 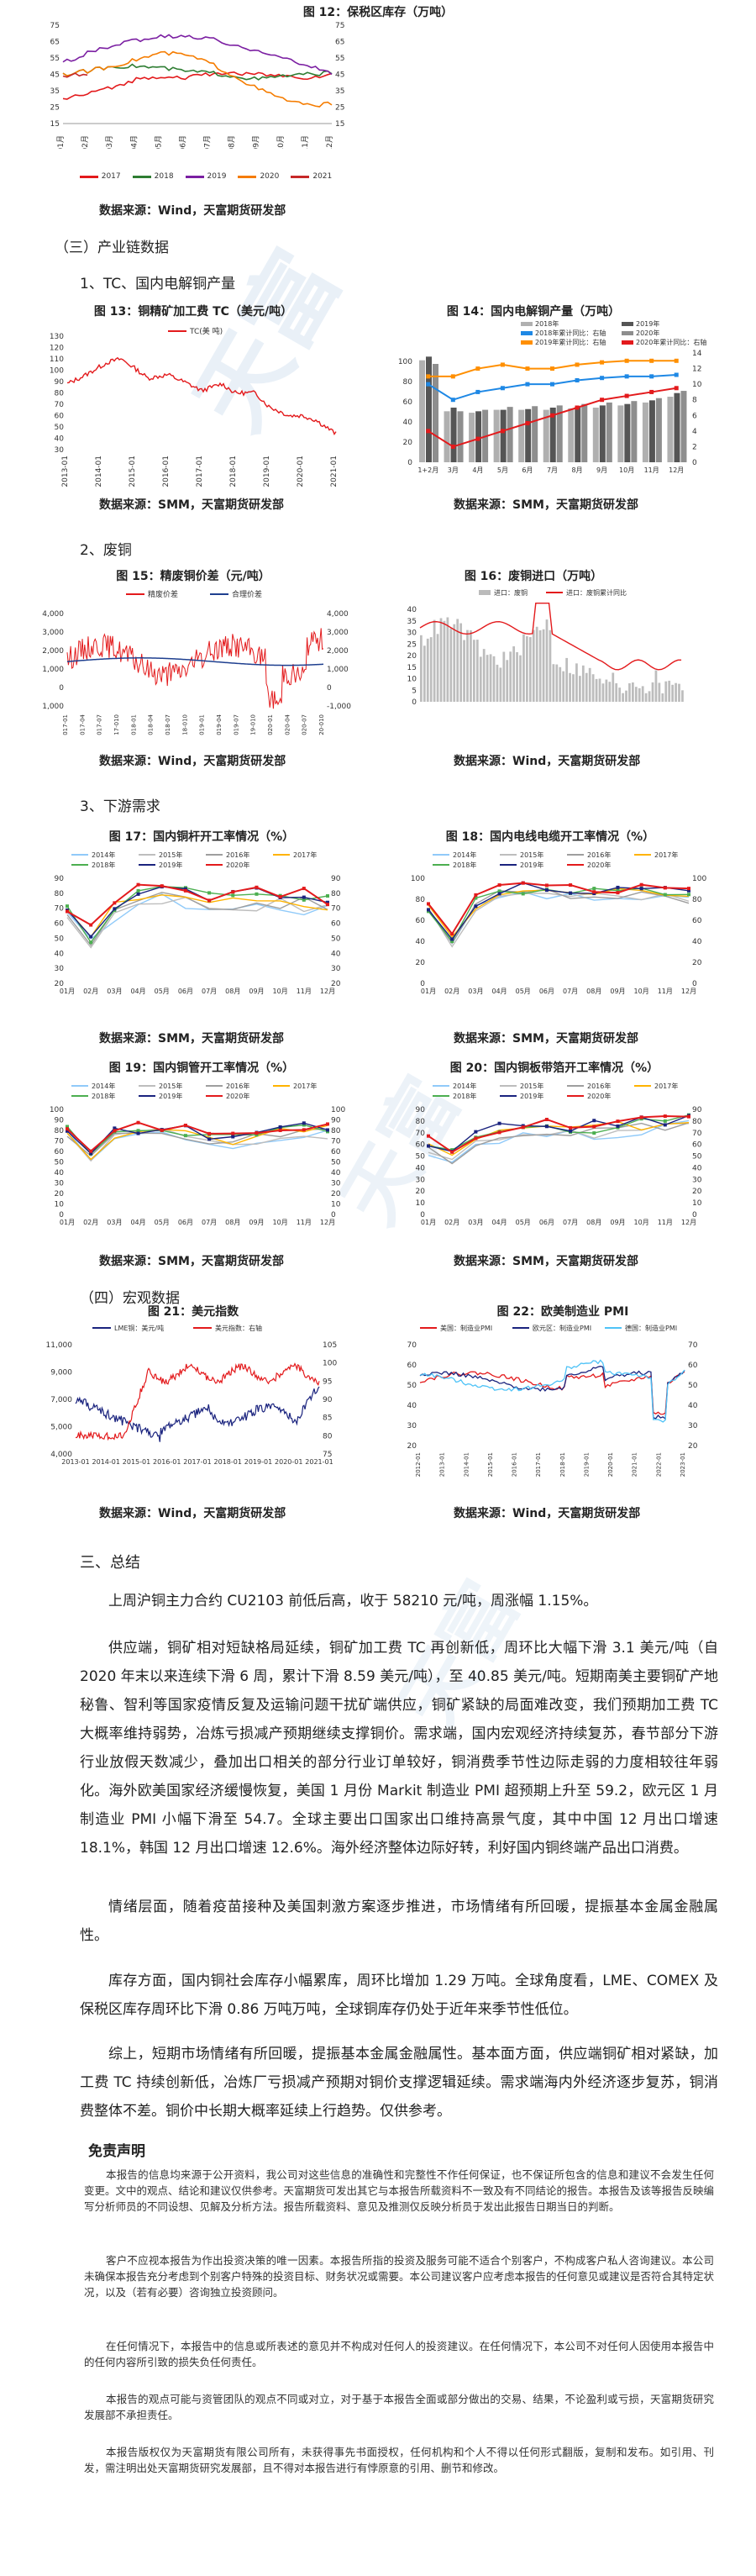 I want to click on tick-label: 12月, so click(x=327, y=1222).